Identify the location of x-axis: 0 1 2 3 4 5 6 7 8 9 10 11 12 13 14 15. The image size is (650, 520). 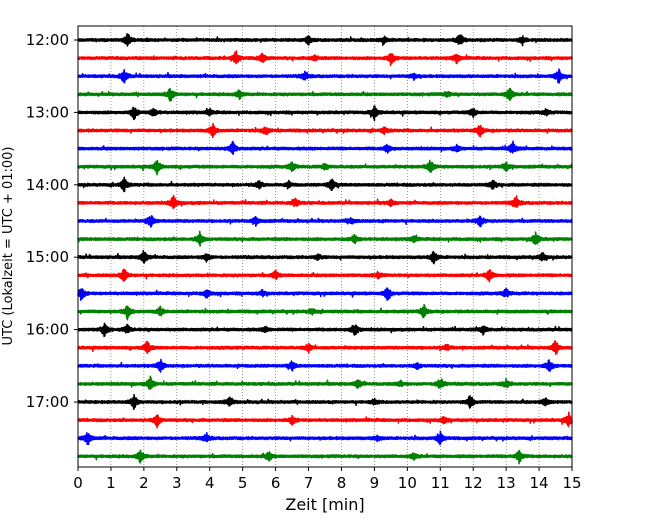
(327, 479).